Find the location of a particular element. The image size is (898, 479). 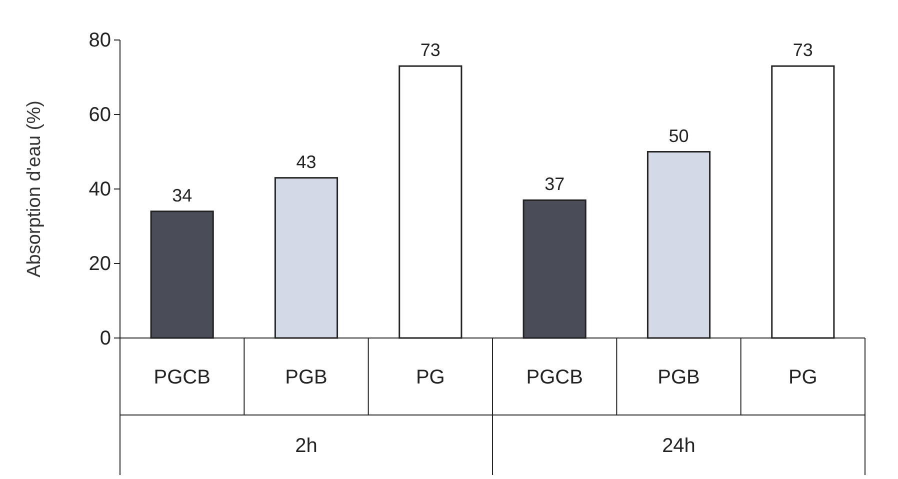

y-tick-label: 60 is located at coordinates (99, 115).